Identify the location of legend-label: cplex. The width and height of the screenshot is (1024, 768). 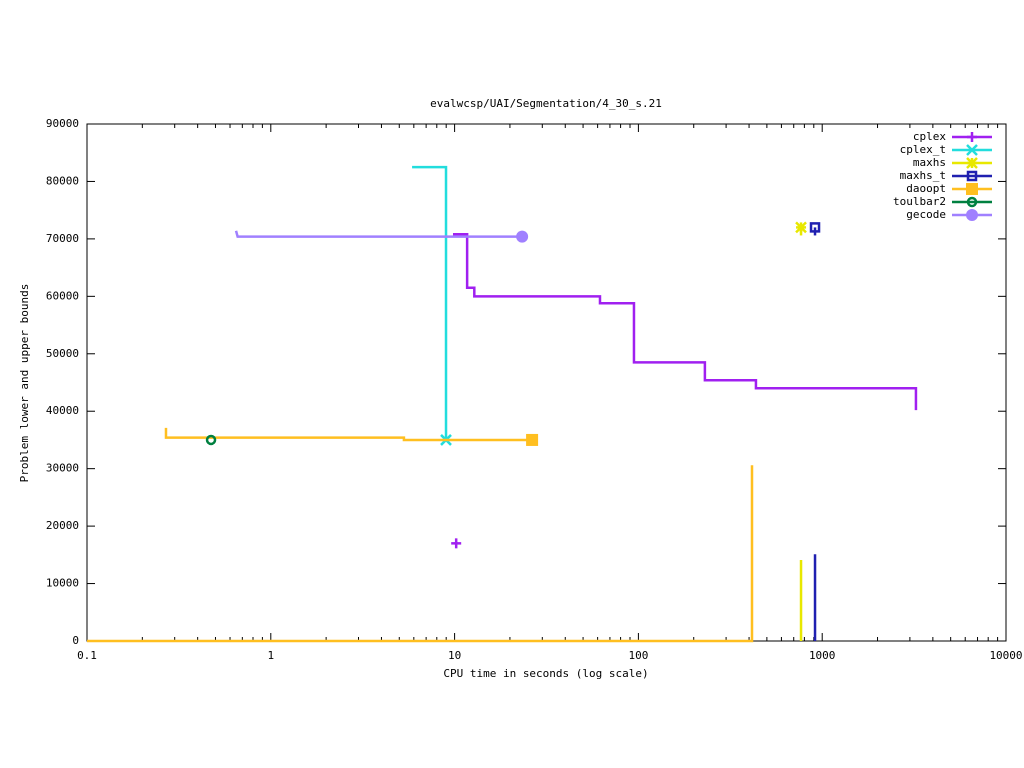
(929, 136).